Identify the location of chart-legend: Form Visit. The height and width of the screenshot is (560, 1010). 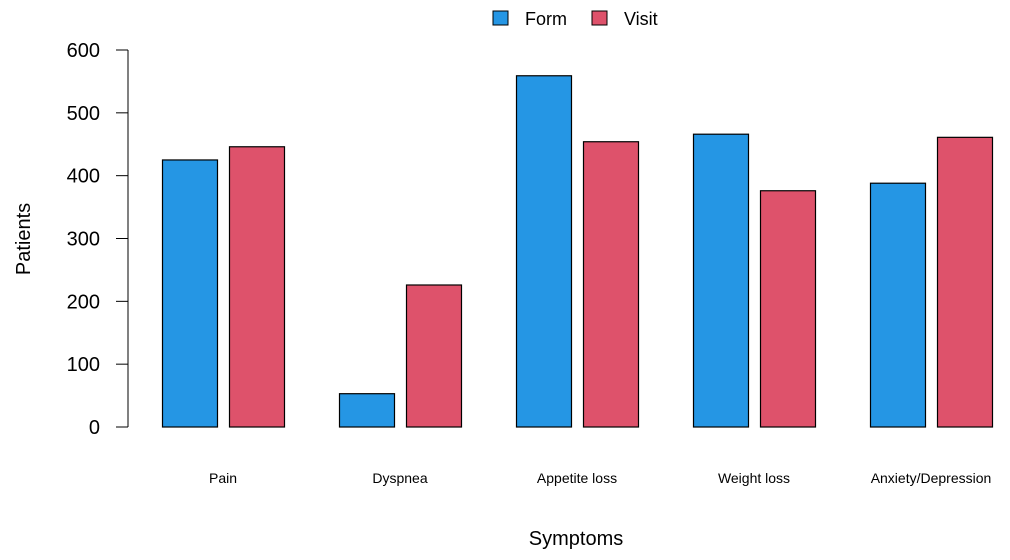
(575, 19).